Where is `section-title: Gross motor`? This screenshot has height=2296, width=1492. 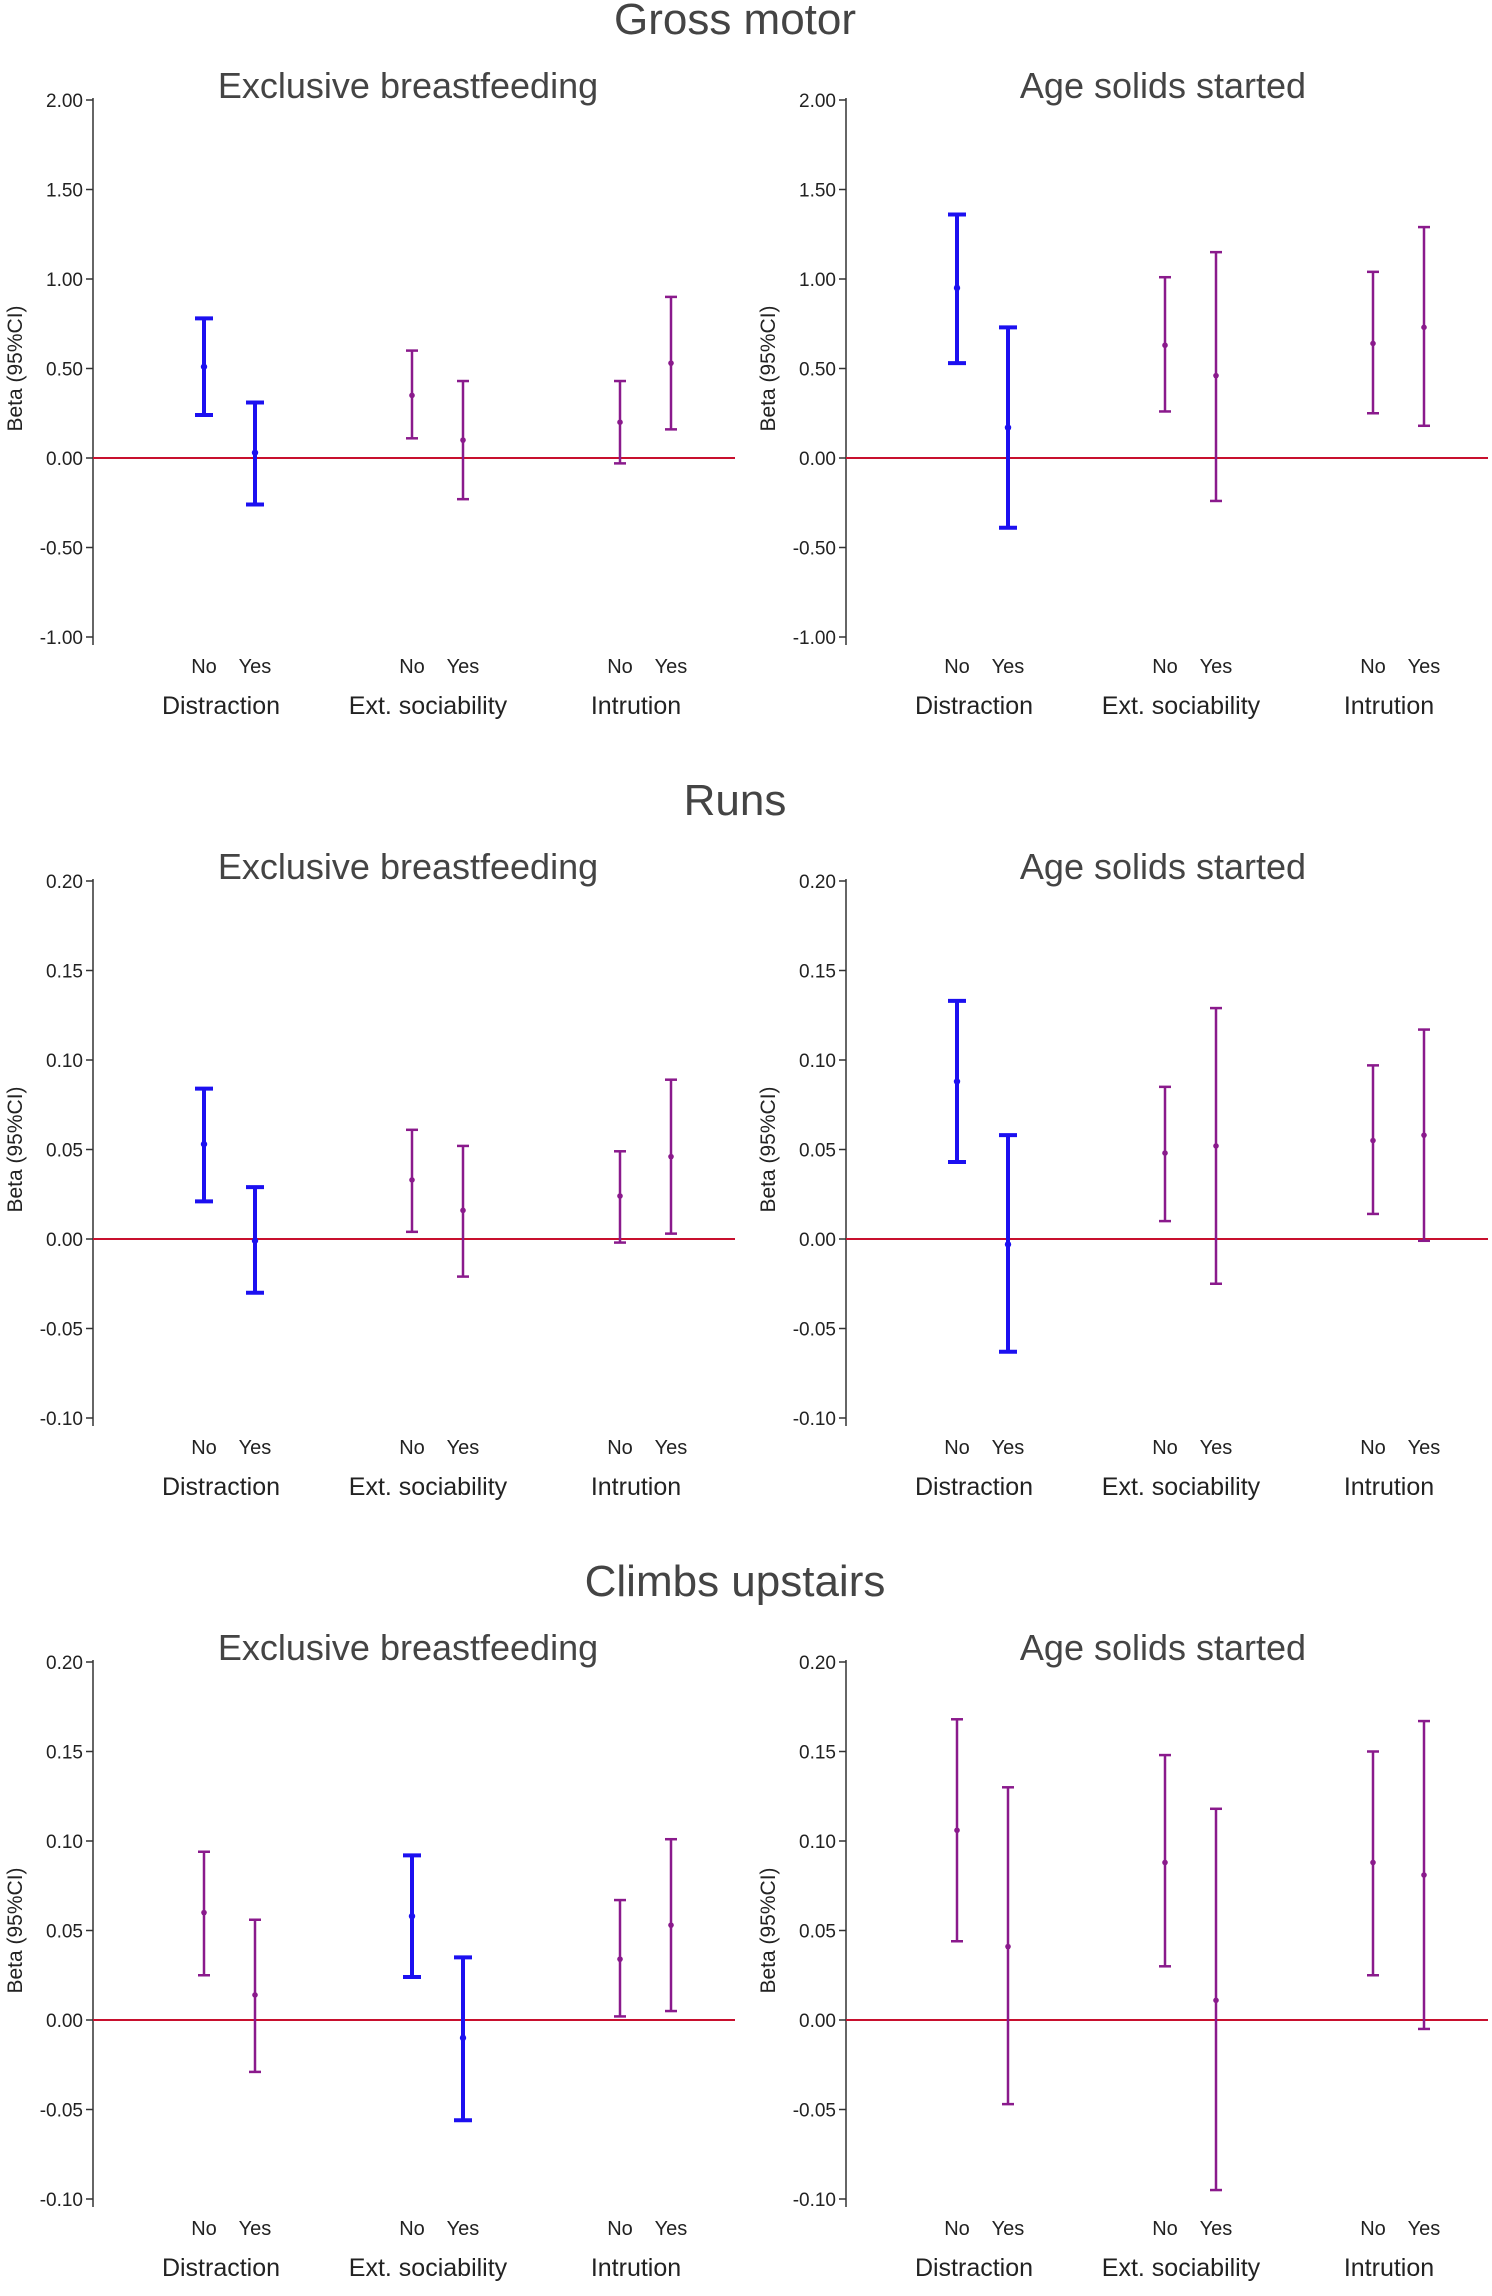 section-title: Gross motor is located at coordinates (735, 22).